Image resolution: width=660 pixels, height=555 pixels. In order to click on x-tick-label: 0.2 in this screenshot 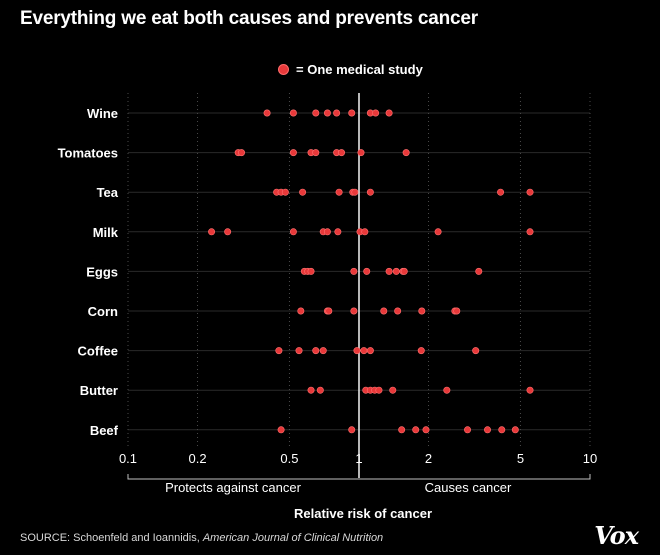, I will do `click(197, 458)`.